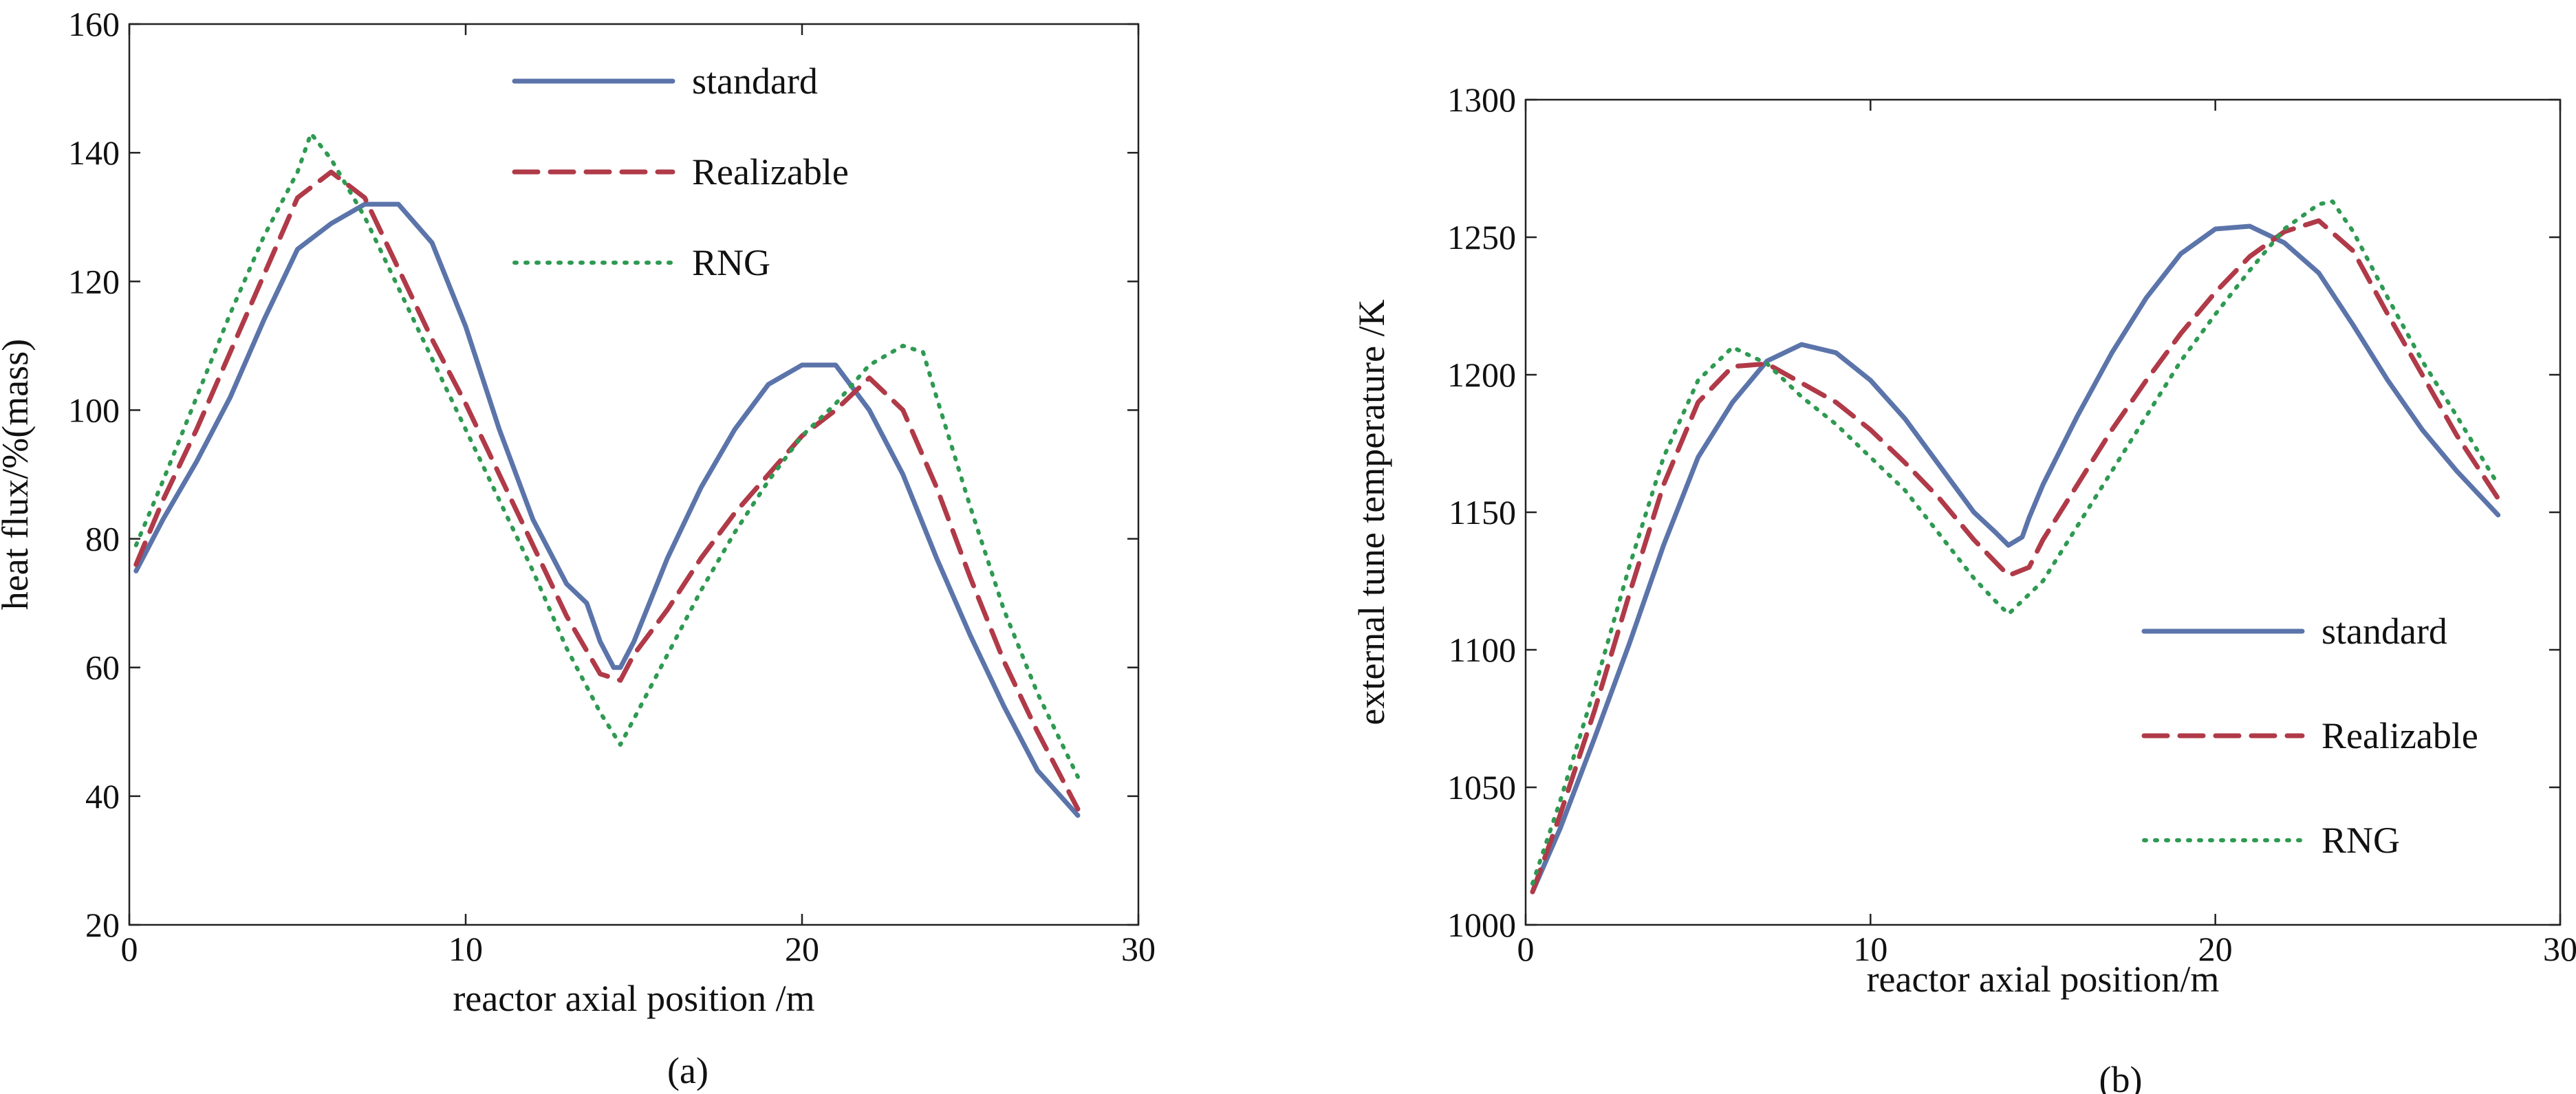 The width and height of the screenshot is (2576, 1094). I want to click on y-tick-label: 100, so click(94, 410).